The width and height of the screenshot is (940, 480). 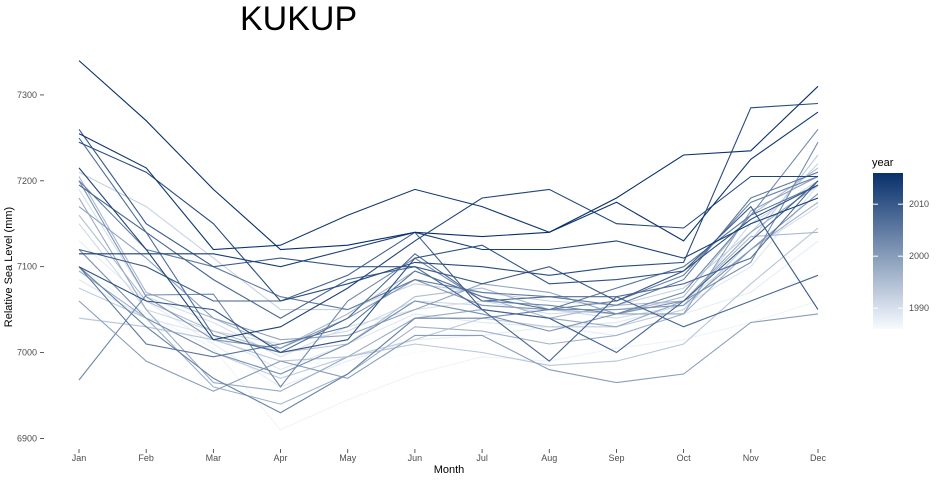 I want to click on x-tick-label: Oct, so click(x=684, y=458).